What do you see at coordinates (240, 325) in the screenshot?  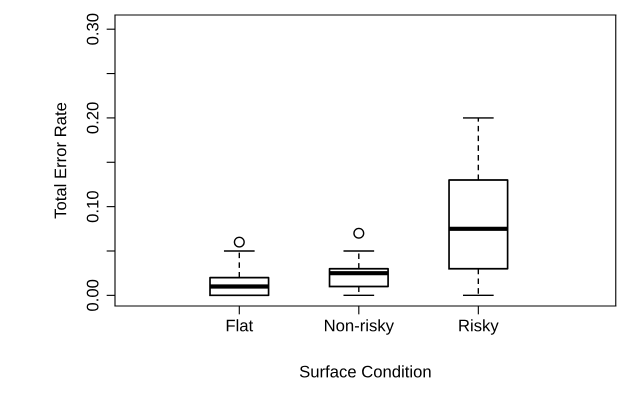 I see `x-tick-label: Flat` at bounding box center [240, 325].